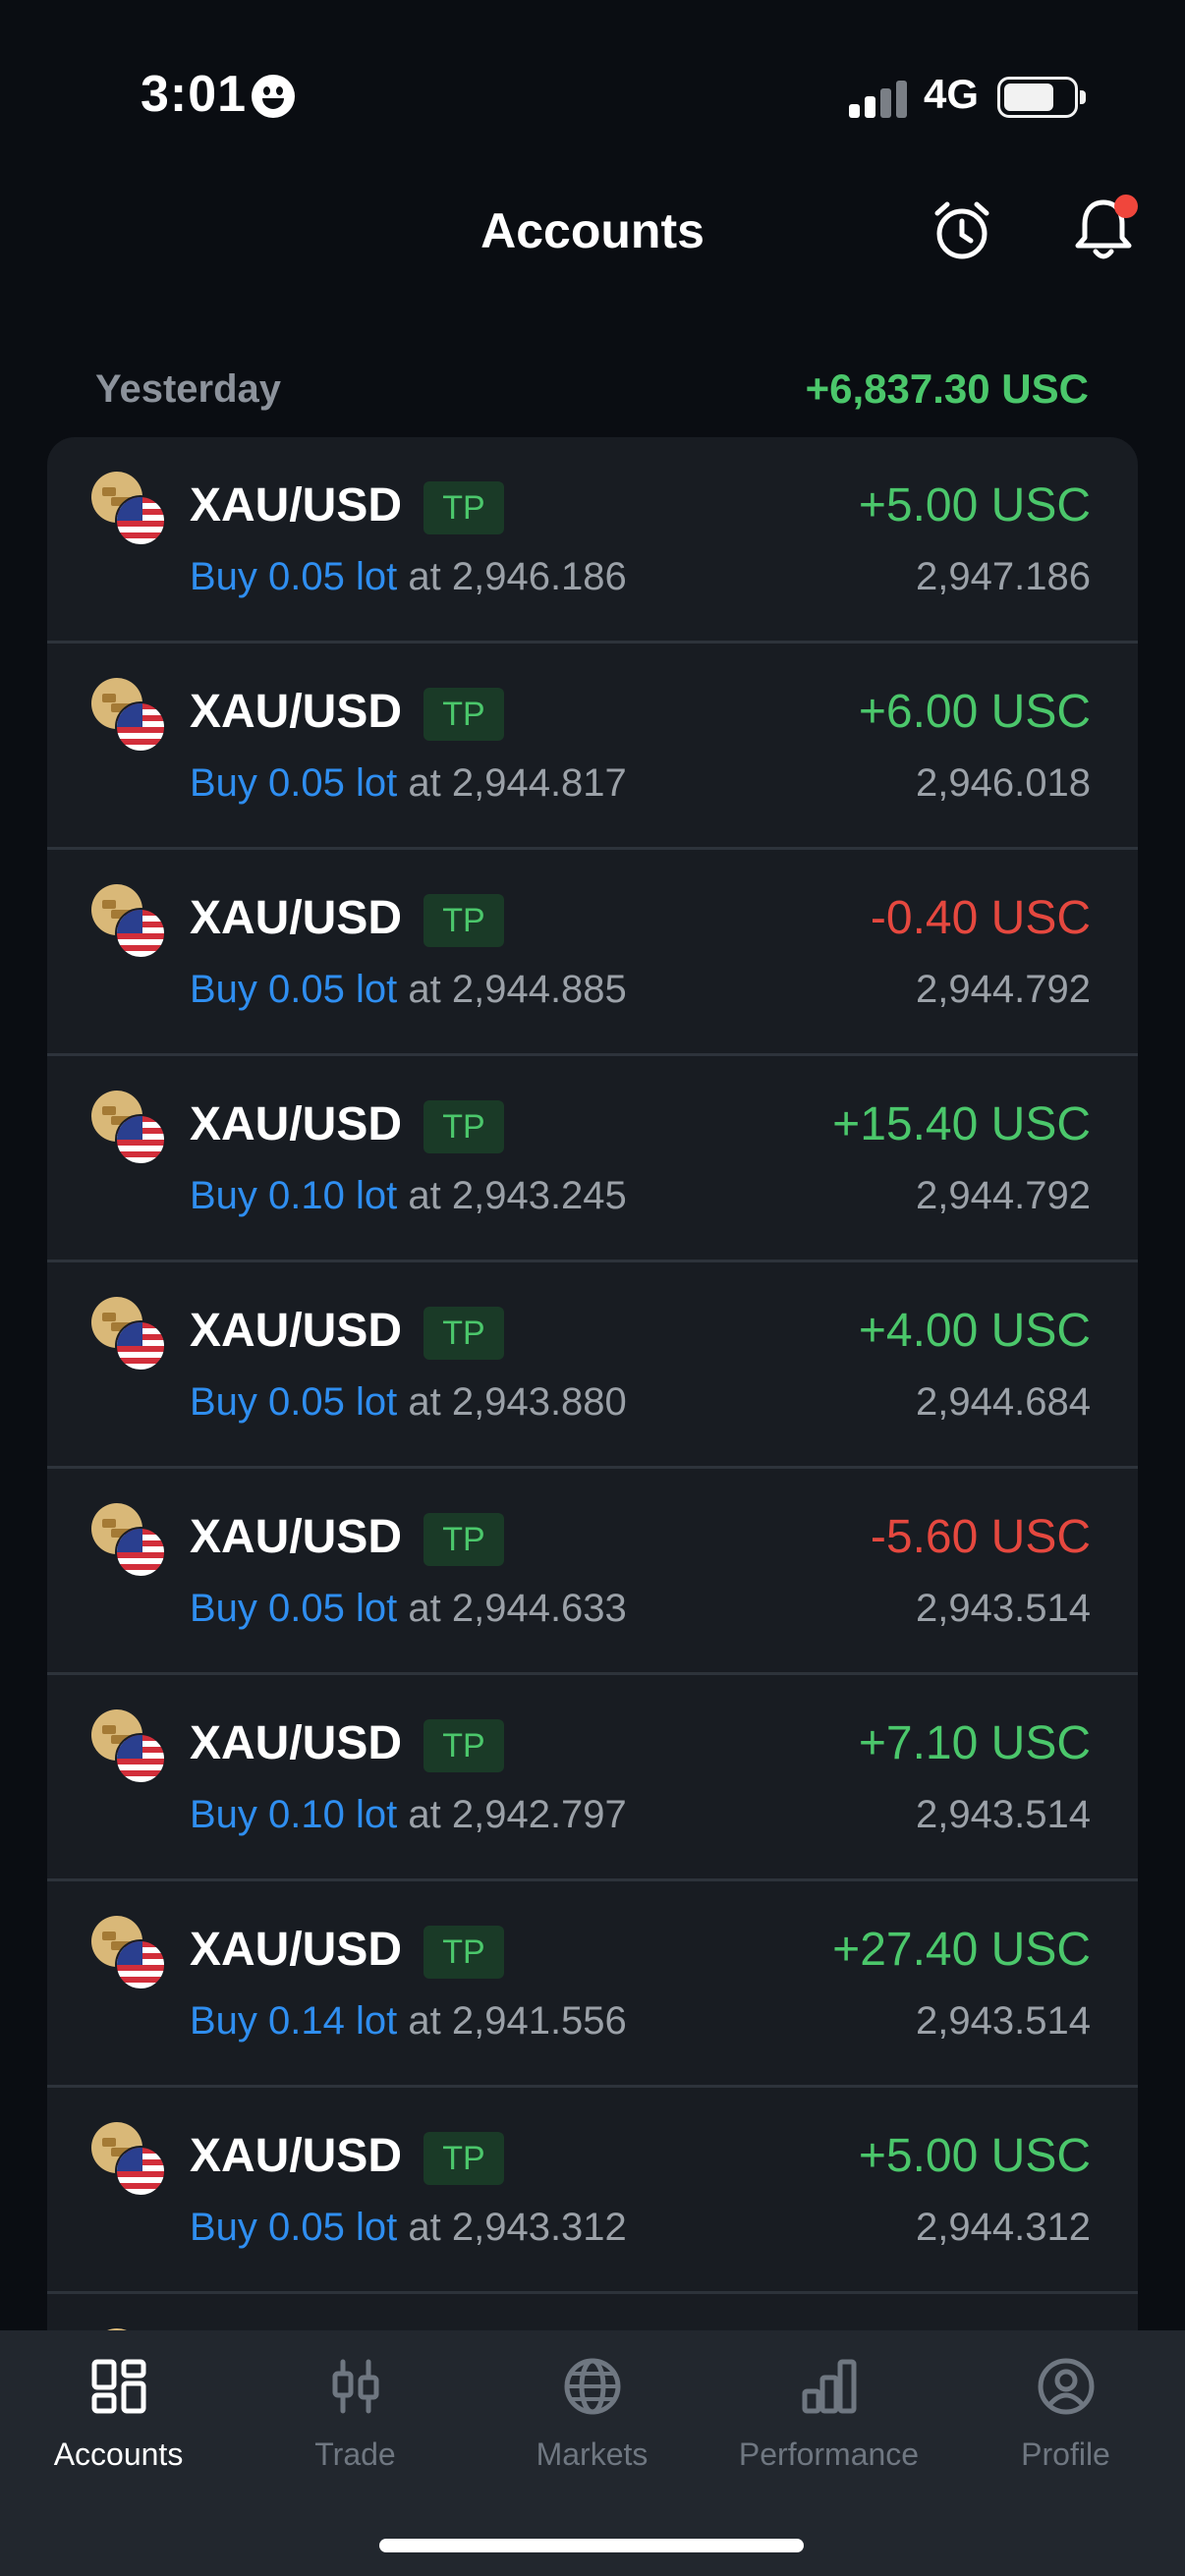  Describe the element at coordinates (355, 2454) in the screenshot. I see `nav-label: Trade` at that location.